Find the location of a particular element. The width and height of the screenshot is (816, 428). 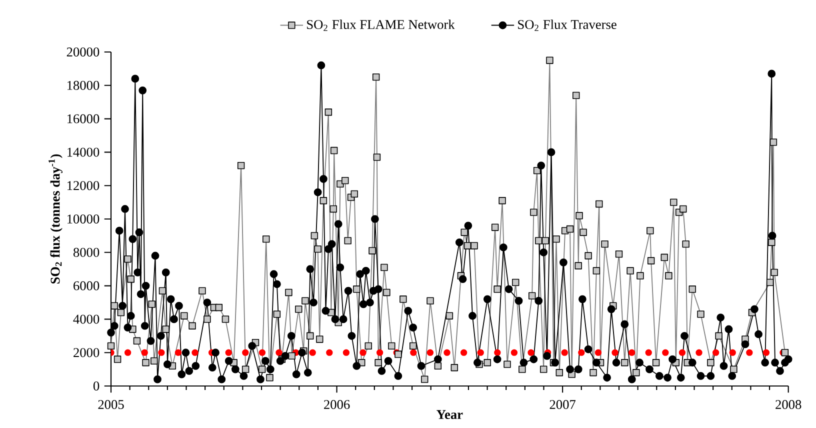

x-tick-label: 2005 is located at coordinates (111, 405).